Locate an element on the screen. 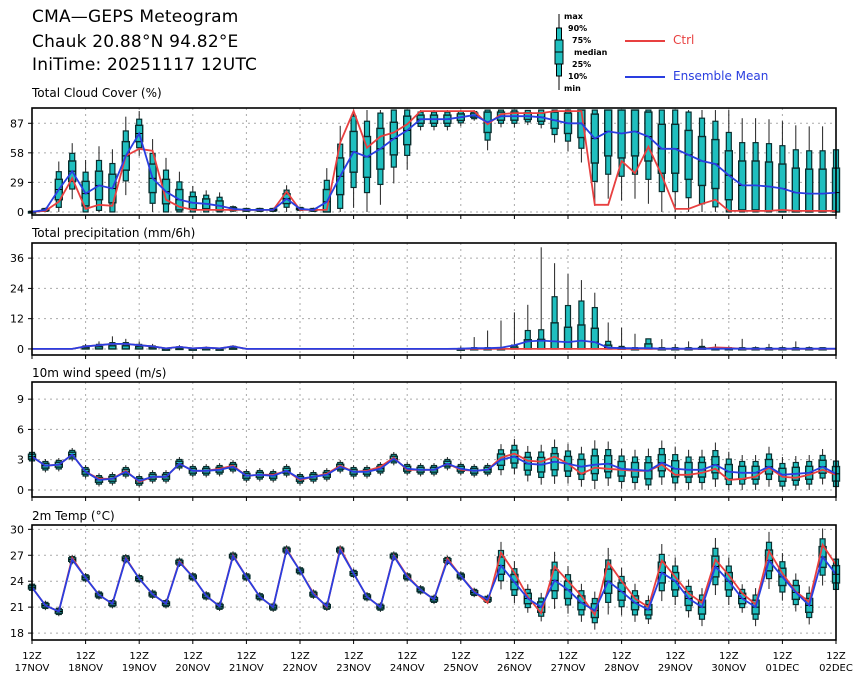 The width and height of the screenshot is (860, 679). x-tick-date-label: 01DEC is located at coordinates (783, 668).